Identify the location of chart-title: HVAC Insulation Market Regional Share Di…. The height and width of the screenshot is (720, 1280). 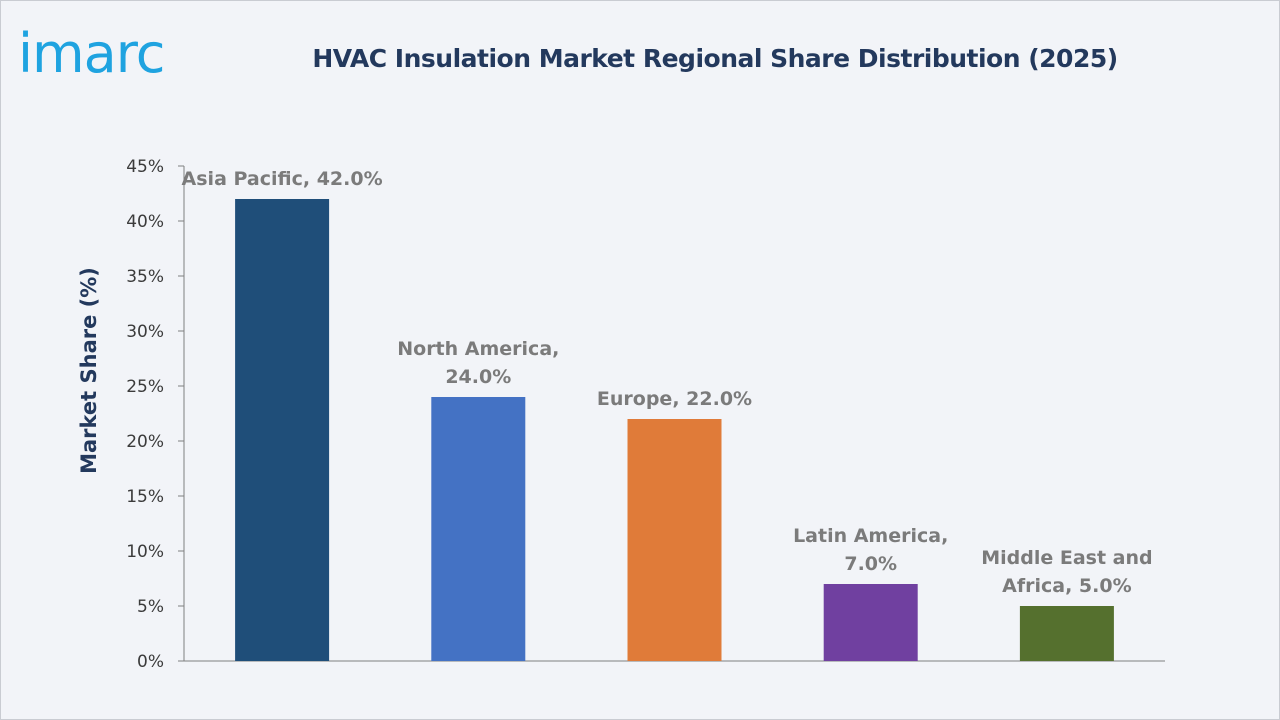
(715, 58).